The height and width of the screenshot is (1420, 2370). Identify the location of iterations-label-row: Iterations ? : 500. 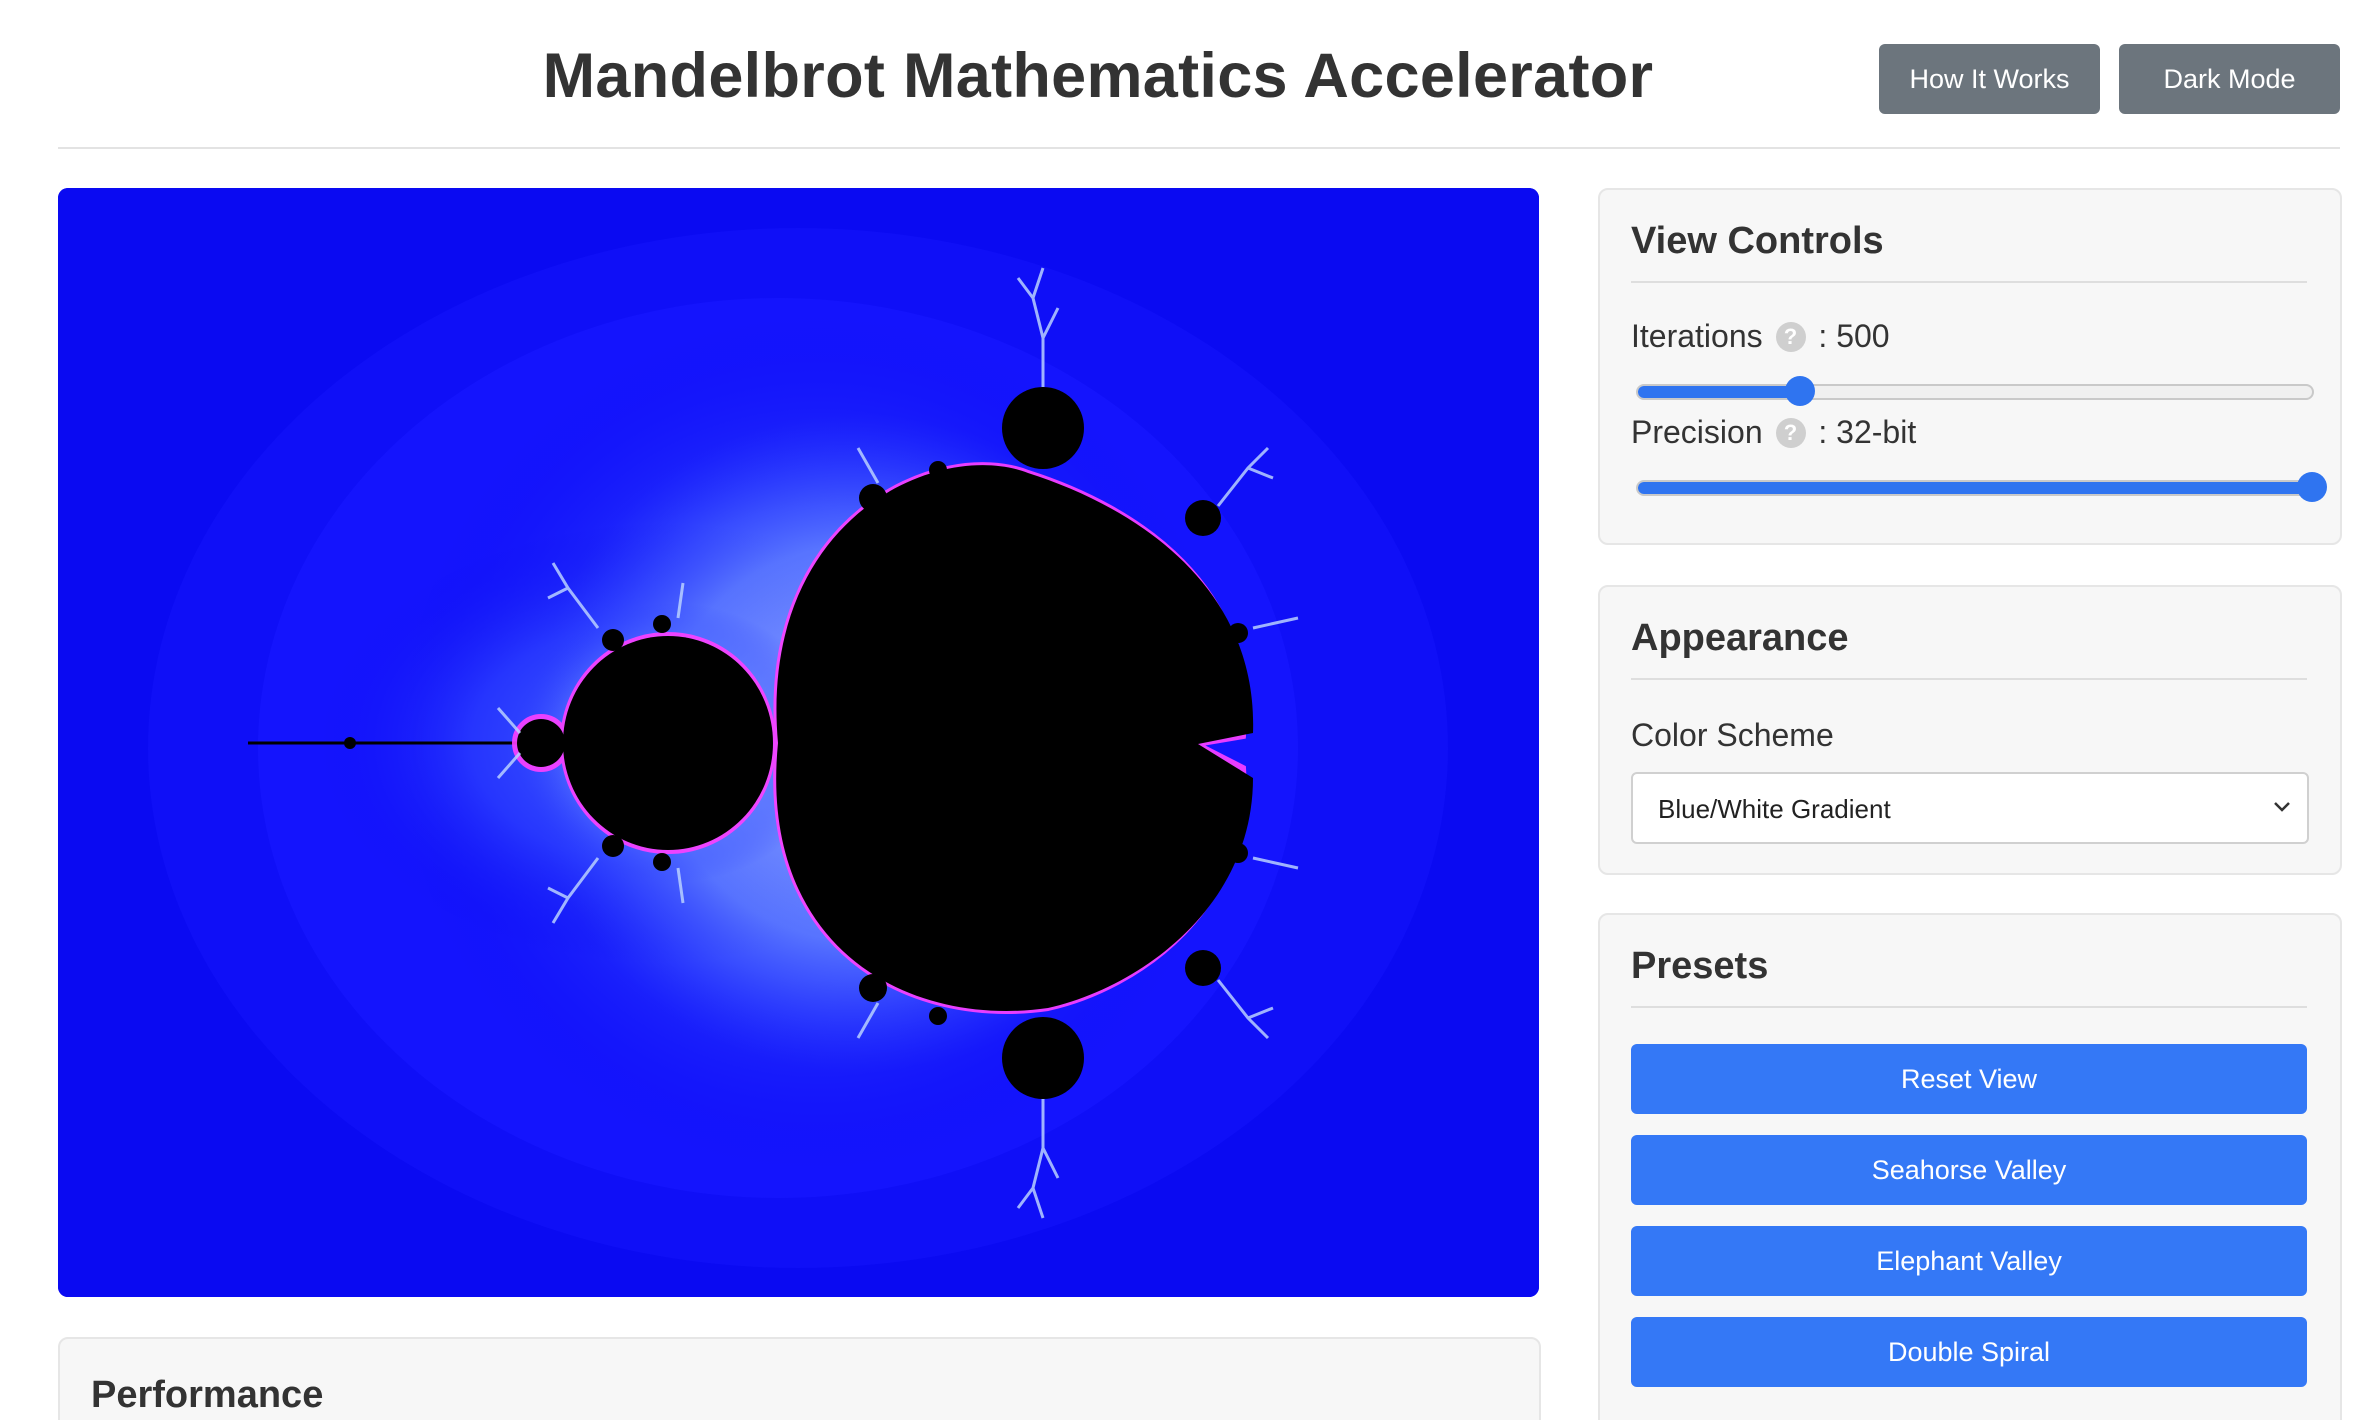
(1760, 337).